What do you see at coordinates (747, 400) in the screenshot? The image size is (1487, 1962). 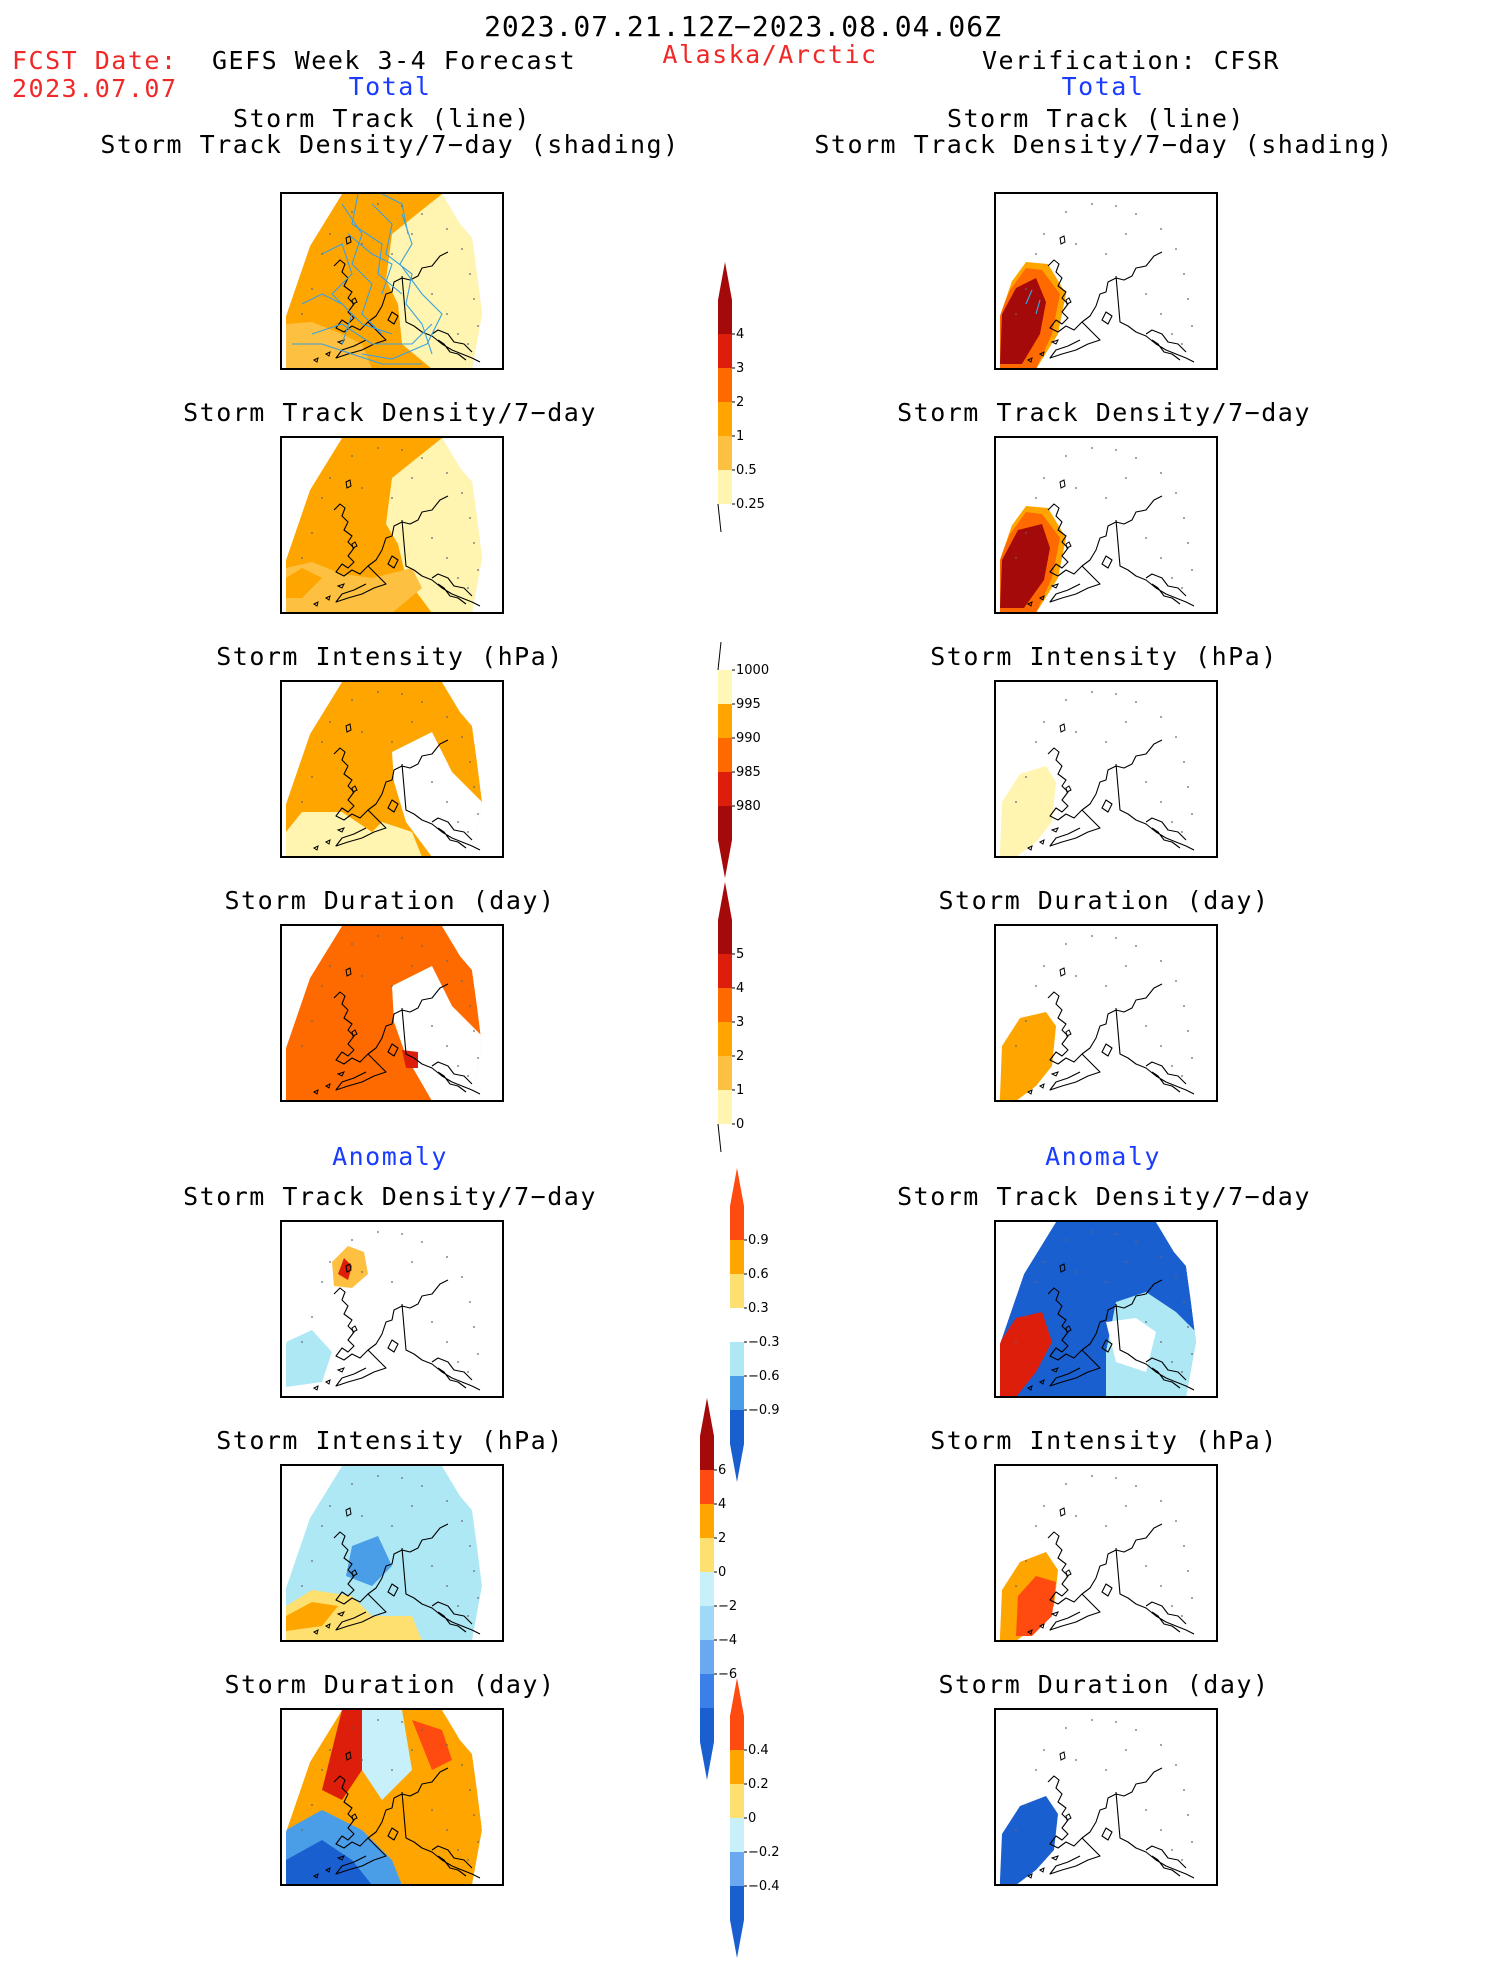 I see `colorbar-density-total: 4 3 2 1 0.5 0.25` at bounding box center [747, 400].